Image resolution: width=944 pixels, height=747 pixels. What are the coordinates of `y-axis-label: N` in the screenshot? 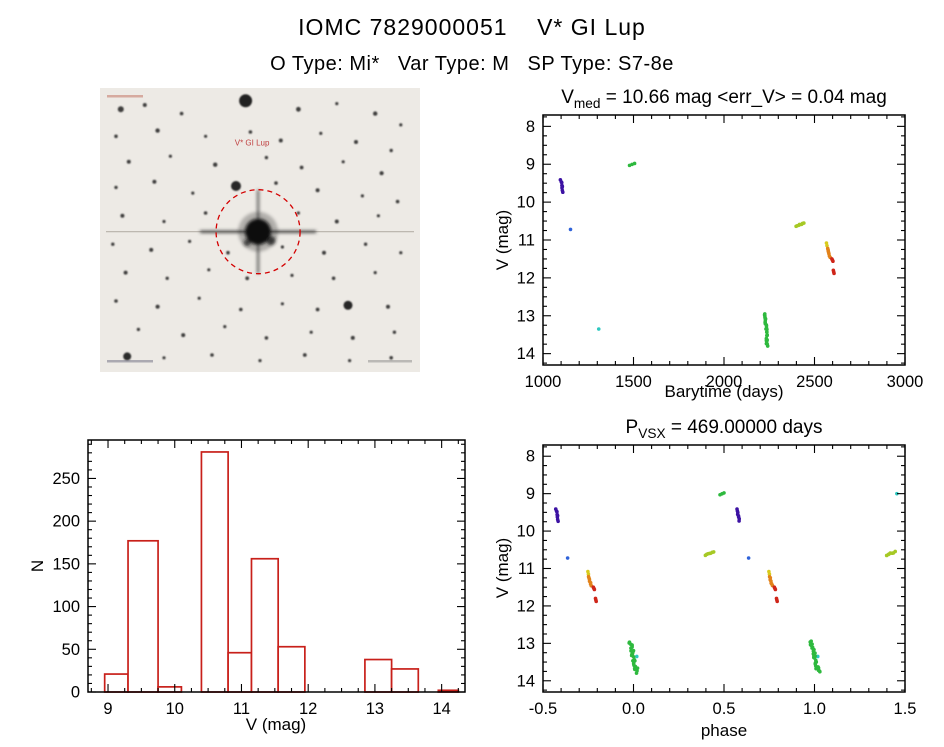 It's located at (37, 566).